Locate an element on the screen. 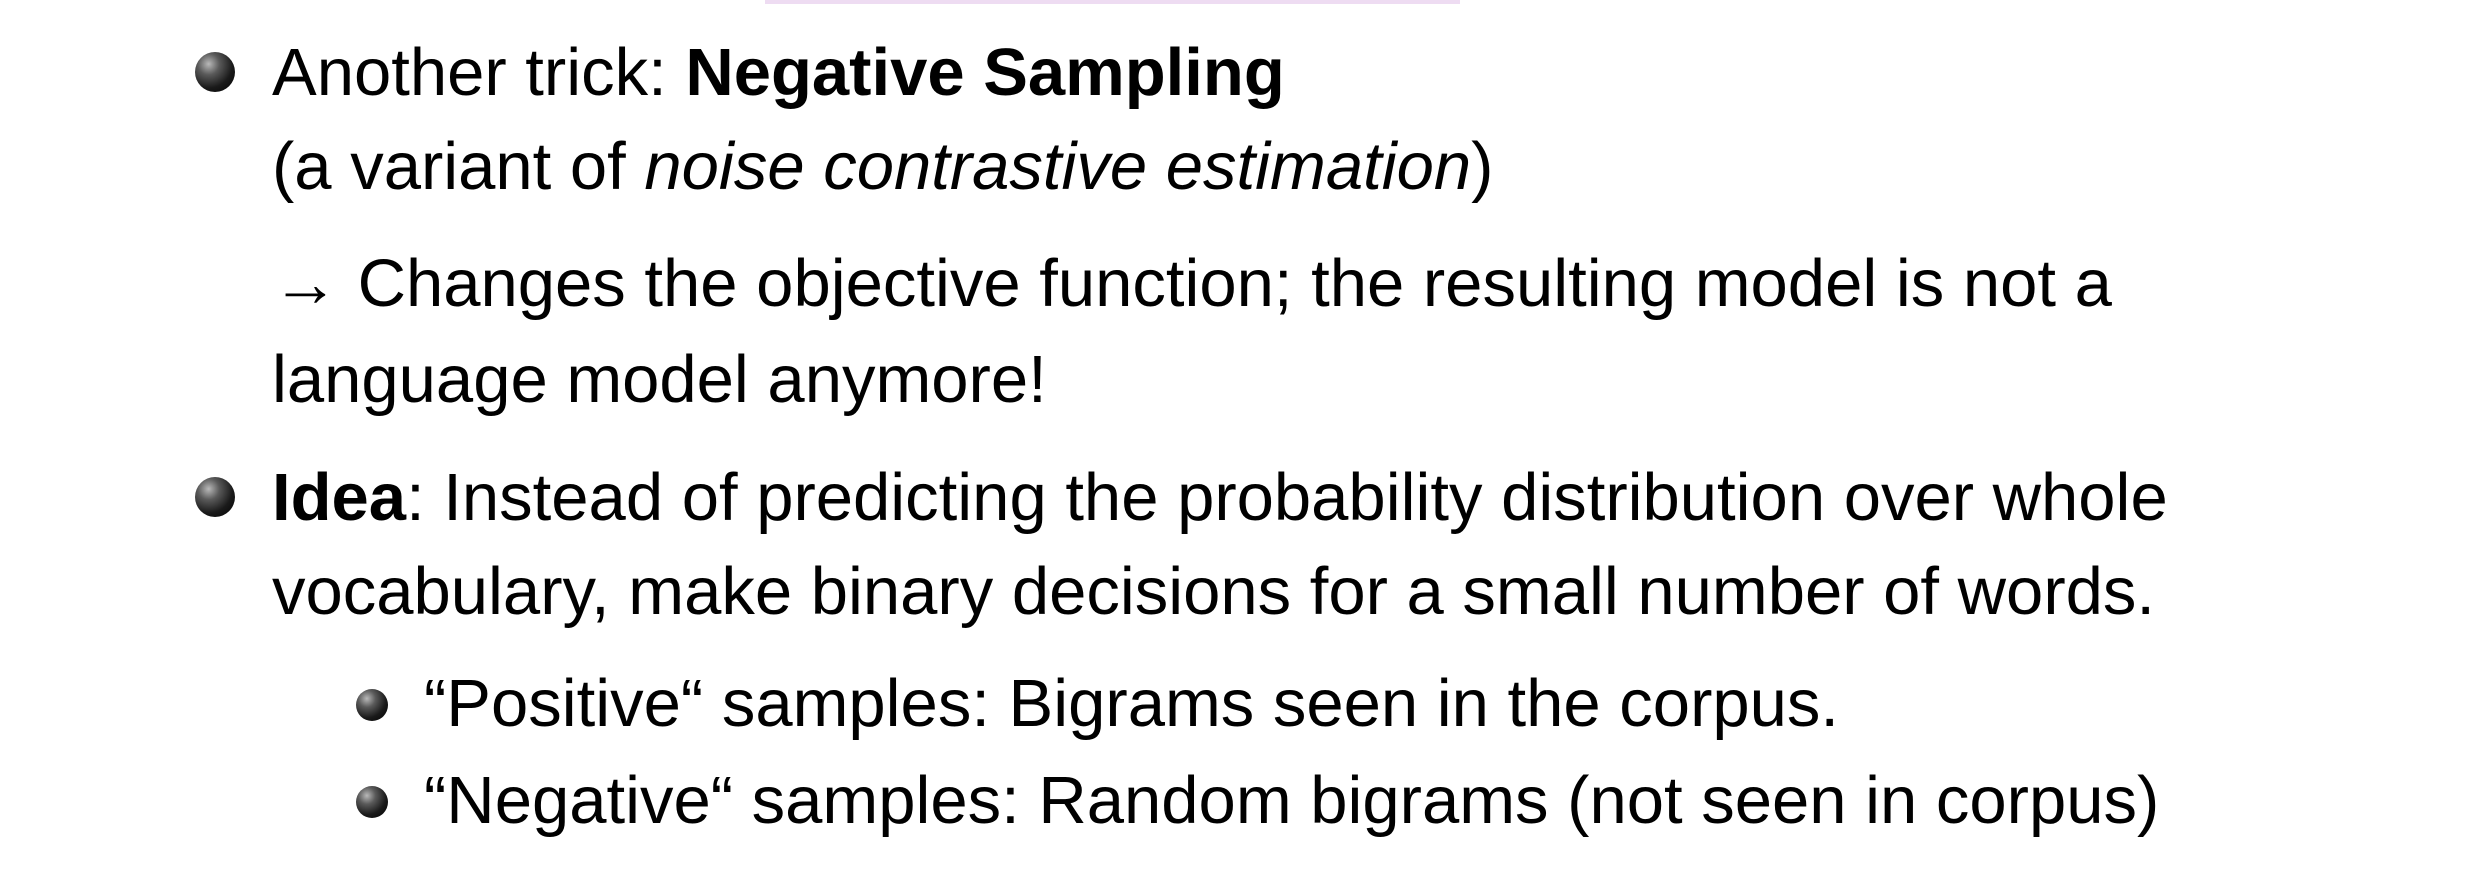  bullet-2-marker is located at coordinates (215, 497).